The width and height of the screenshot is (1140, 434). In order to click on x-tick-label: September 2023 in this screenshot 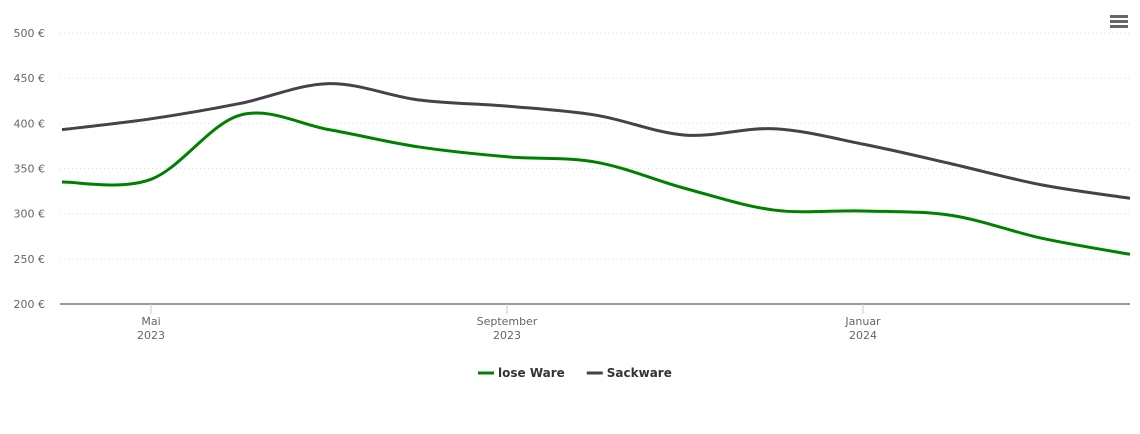, I will do `click(507, 328)`.